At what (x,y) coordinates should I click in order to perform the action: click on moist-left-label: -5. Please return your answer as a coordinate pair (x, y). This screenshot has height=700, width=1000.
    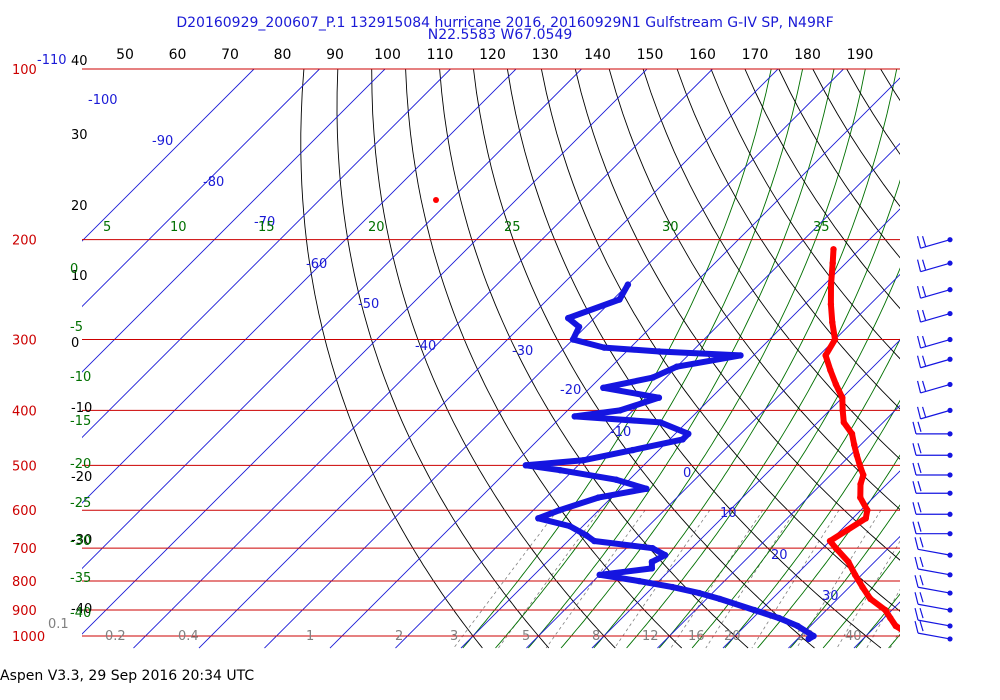
    Looking at the image, I should click on (76, 327).